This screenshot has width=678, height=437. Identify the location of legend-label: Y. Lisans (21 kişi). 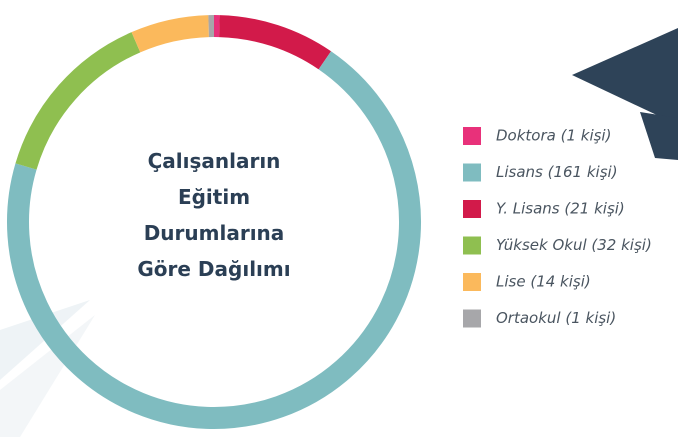
(560, 209).